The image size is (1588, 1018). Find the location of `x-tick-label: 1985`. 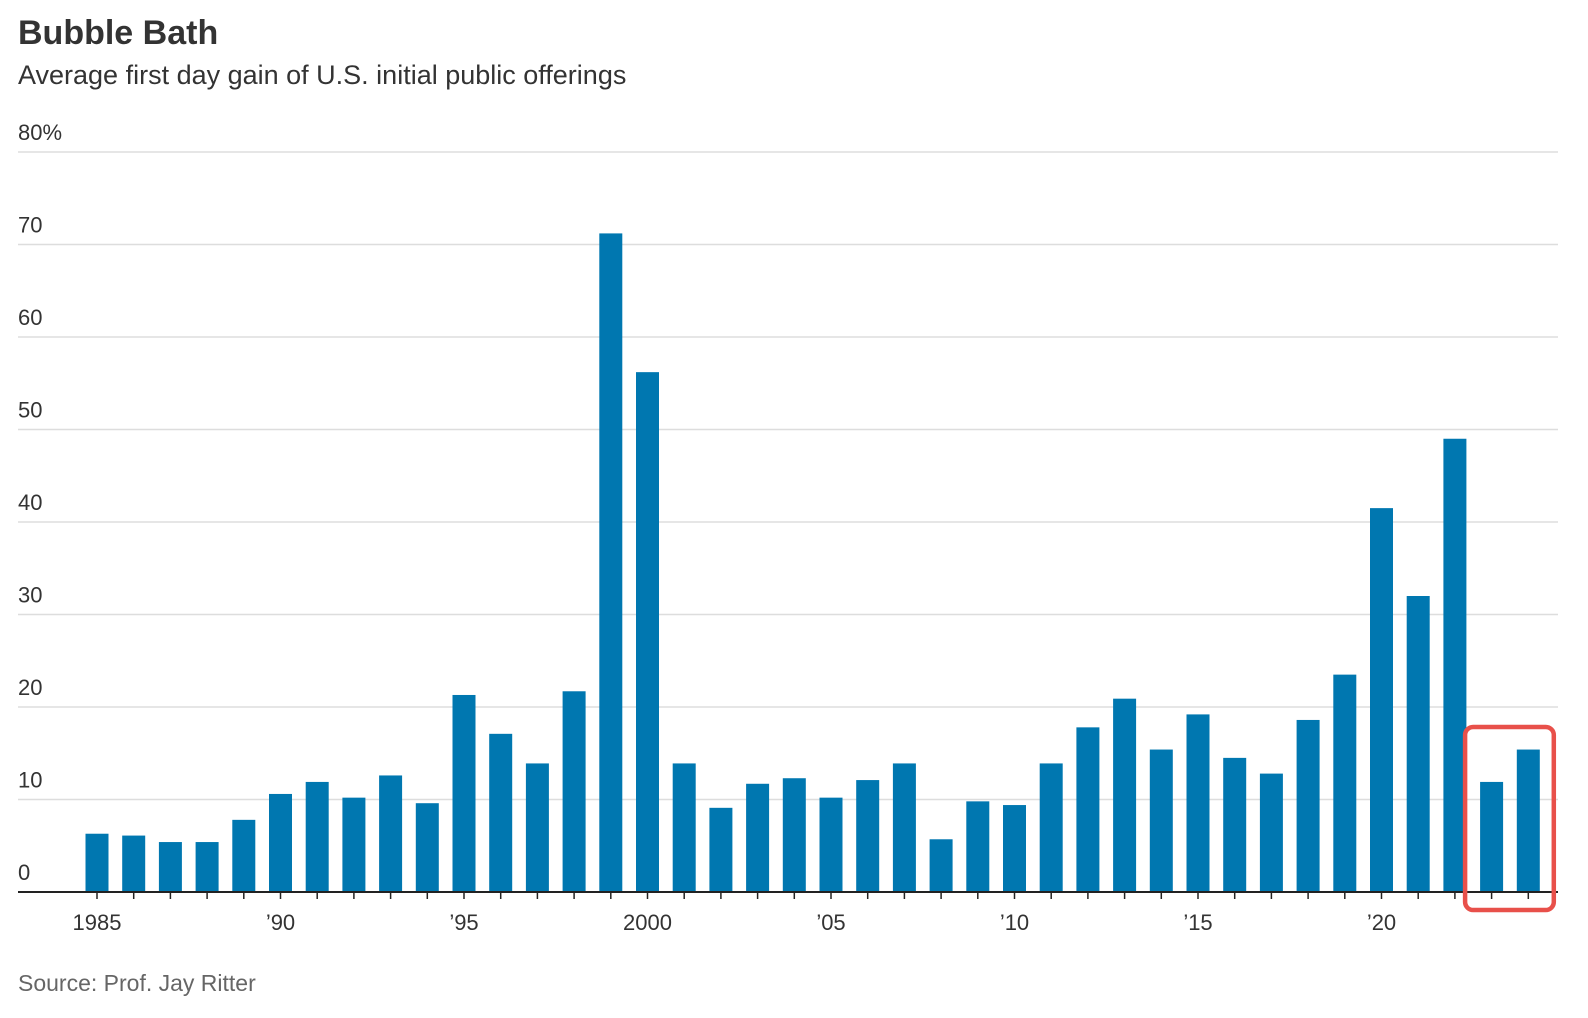

x-tick-label: 1985 is located at coordinates (97, 922).